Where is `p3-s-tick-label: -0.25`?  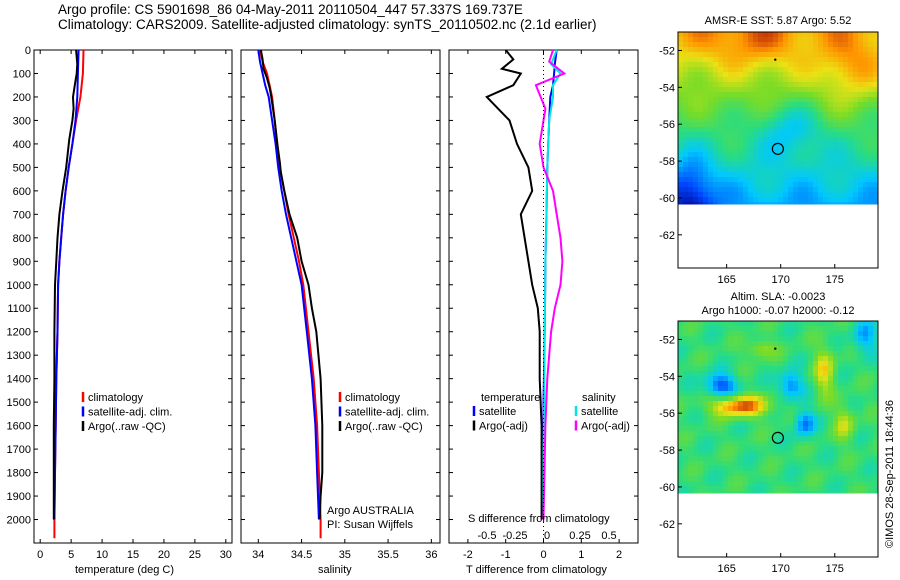
p3-s-tick-label: -0.25 is located at coordinates (514, 536).